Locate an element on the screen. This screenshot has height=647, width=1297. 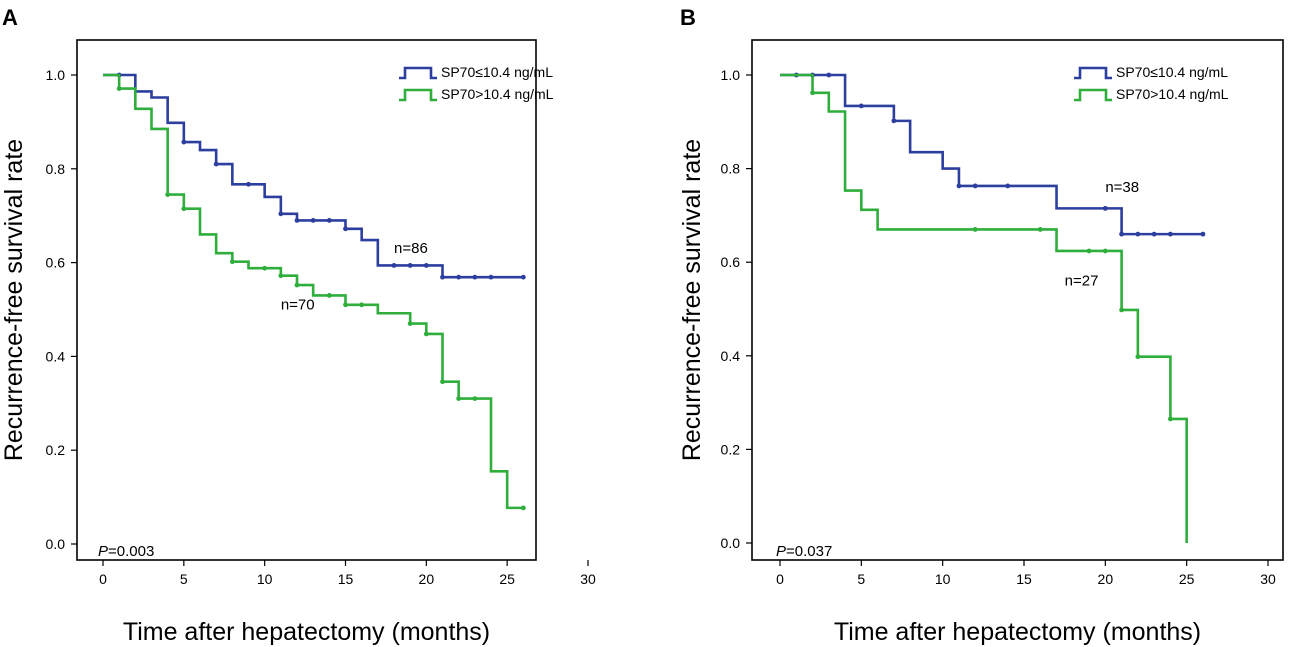
panel-letter: B is located at coordinates (688, 17).